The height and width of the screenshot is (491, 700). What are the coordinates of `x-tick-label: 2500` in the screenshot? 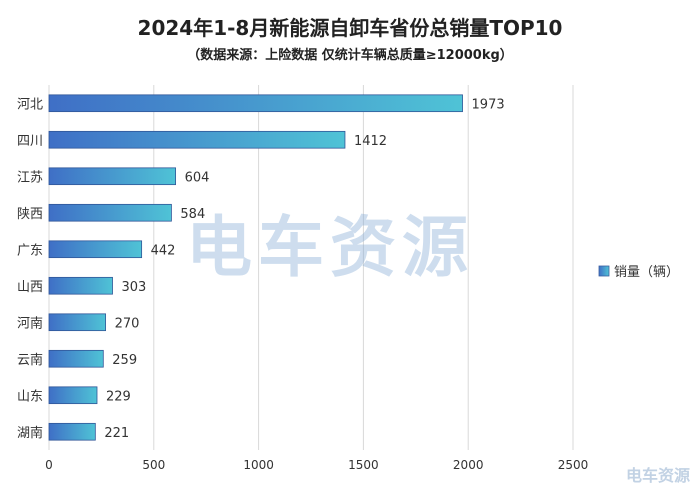 It's located at (573, 465).